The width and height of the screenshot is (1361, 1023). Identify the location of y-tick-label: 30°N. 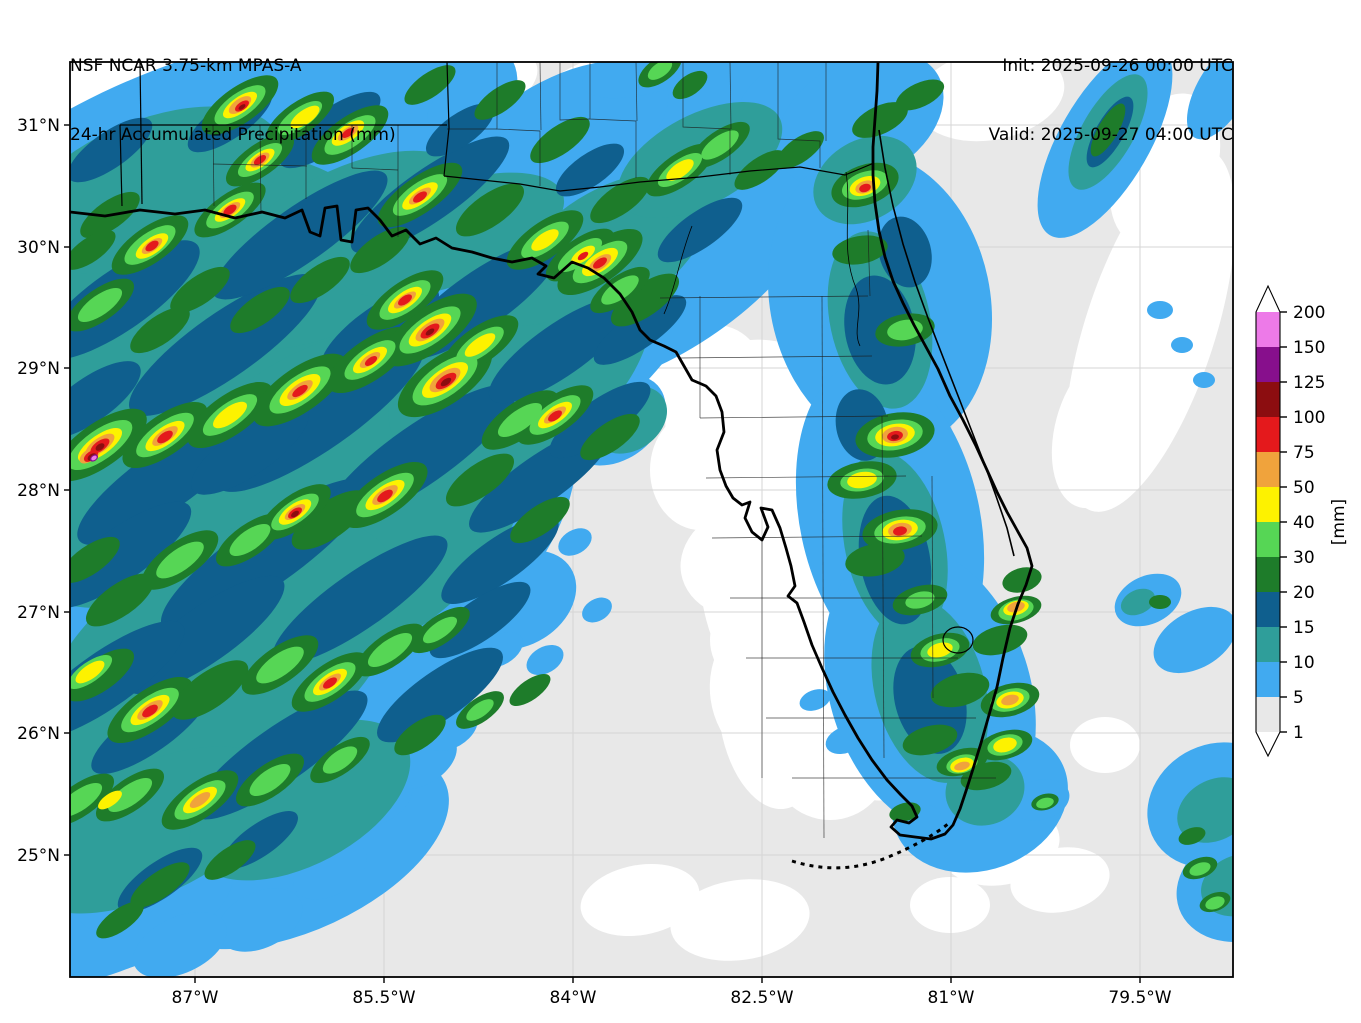
(38, 248).